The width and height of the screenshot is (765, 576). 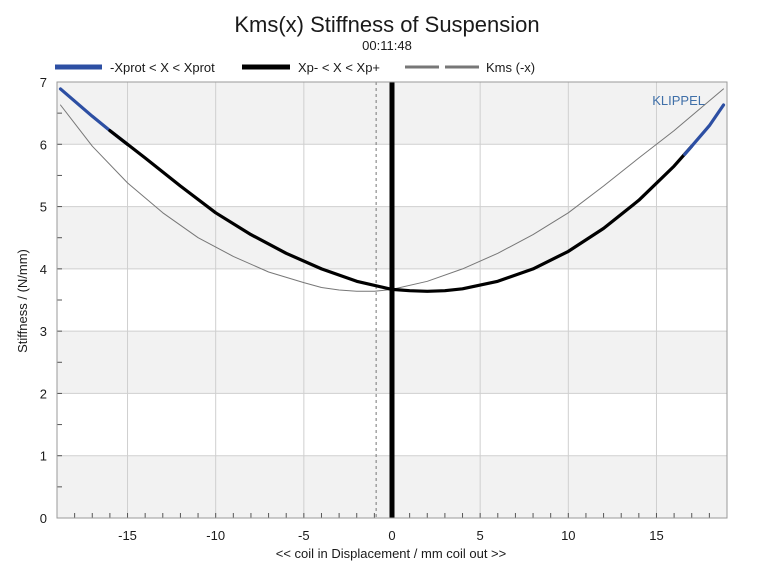 I want to click on x-tick-label: 0, so click(x=391, y=535).